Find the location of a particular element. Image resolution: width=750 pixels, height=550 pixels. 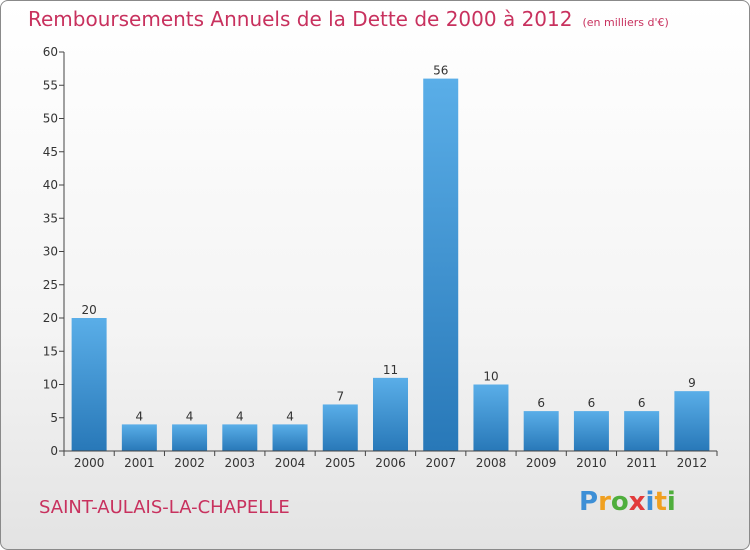

x-tick-label: 2003 is located at coordinates (240, 463).